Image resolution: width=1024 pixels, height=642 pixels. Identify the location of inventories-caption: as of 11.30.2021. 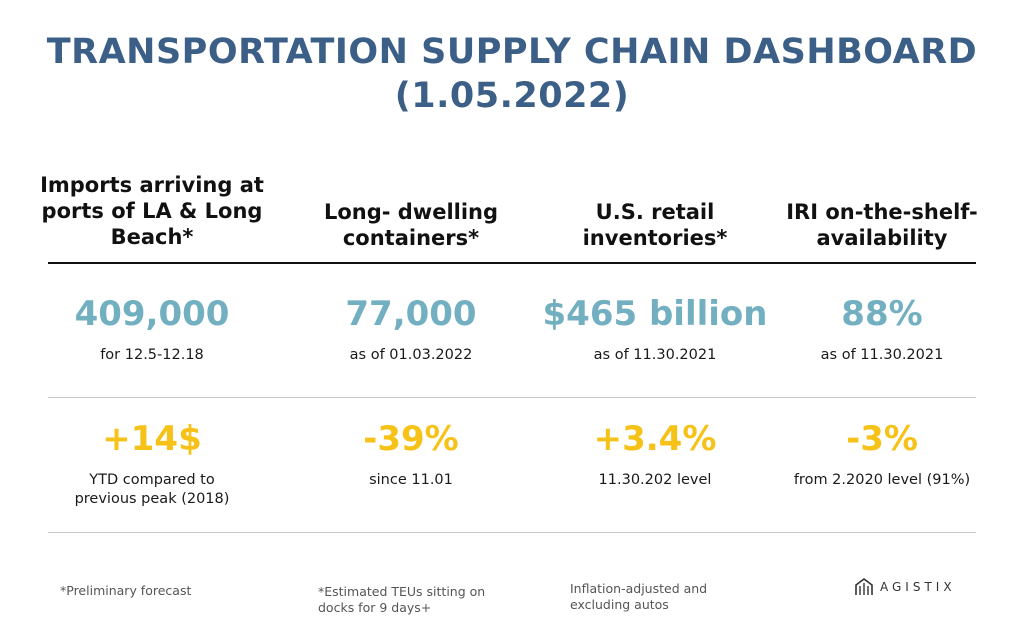
(655, 355).